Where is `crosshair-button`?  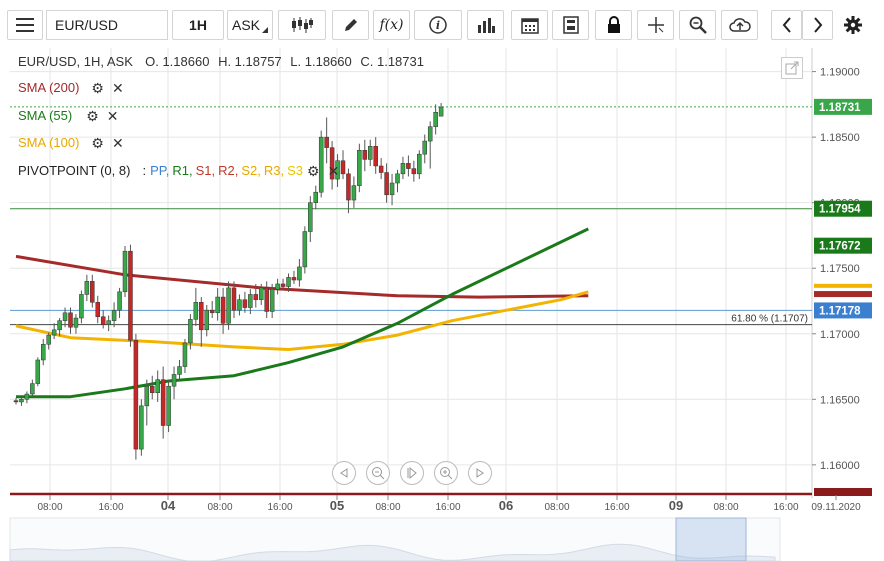
crosshair-button is located at coordinates (655, 25).